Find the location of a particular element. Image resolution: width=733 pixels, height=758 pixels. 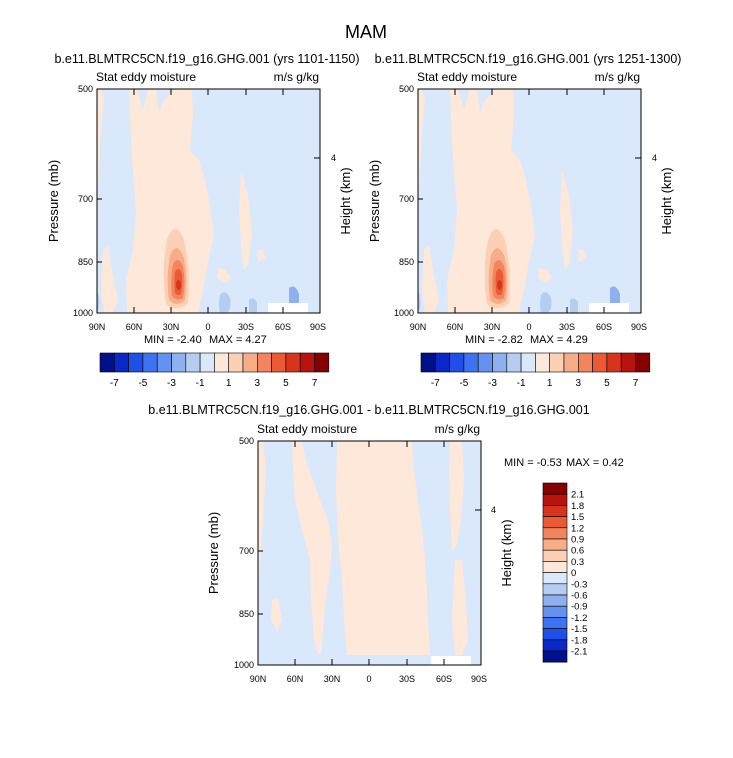

colorbar-label: -1.5 is located at coordinates (579, 629).